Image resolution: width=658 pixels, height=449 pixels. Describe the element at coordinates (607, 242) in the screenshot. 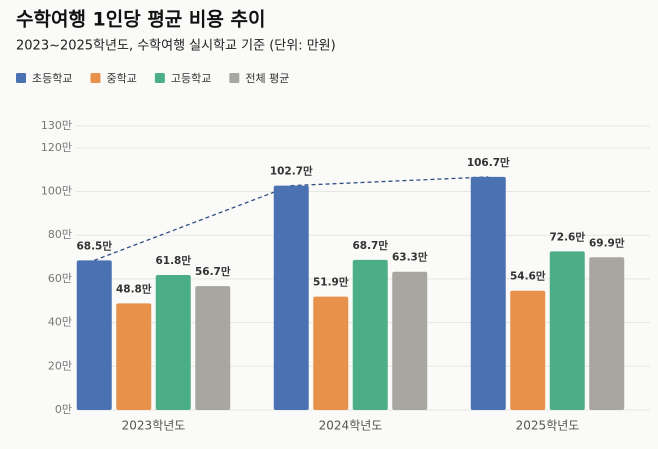

I see `value-label: 69.9만` at that location.